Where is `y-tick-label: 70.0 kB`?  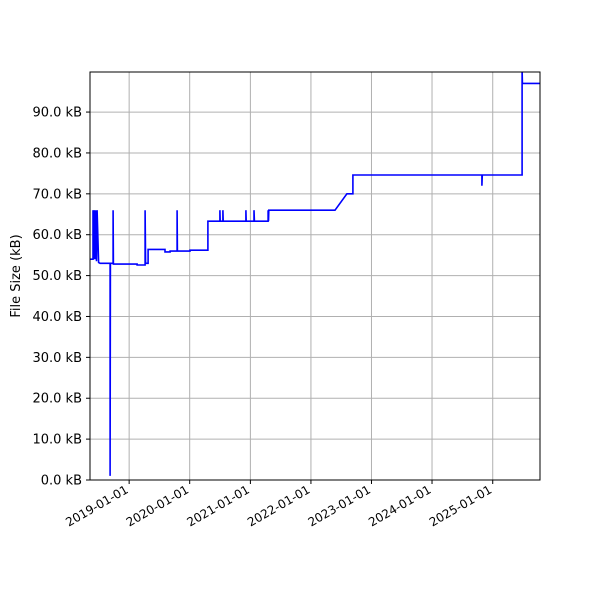 y-tick-label: 70.0 kB is located at coordinates (57, 194).